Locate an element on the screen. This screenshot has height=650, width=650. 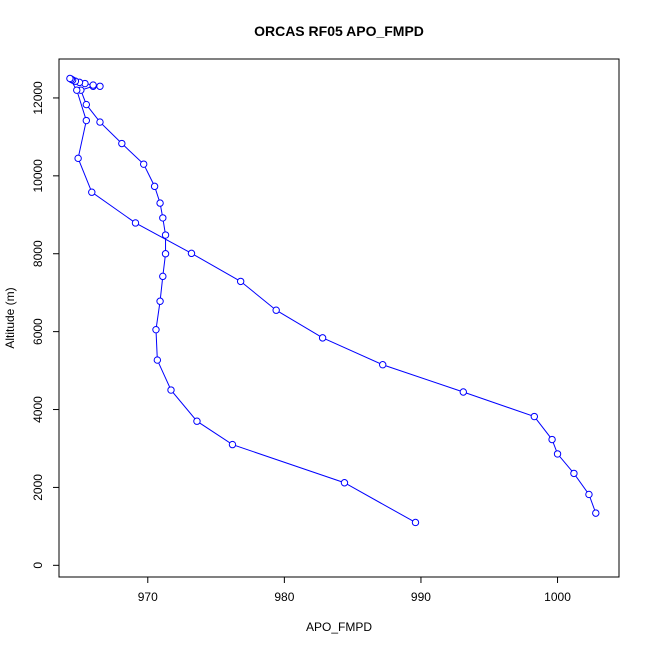
y-axis-label: Altitude (m) is located at coordinates (10, 317).